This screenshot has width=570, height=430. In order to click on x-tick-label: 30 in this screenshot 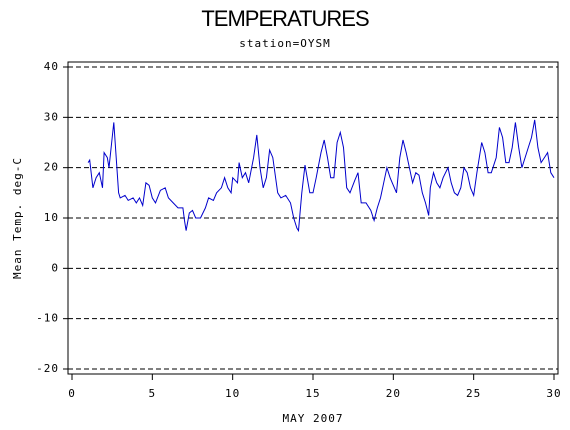, I will do `click(553, 393)`.